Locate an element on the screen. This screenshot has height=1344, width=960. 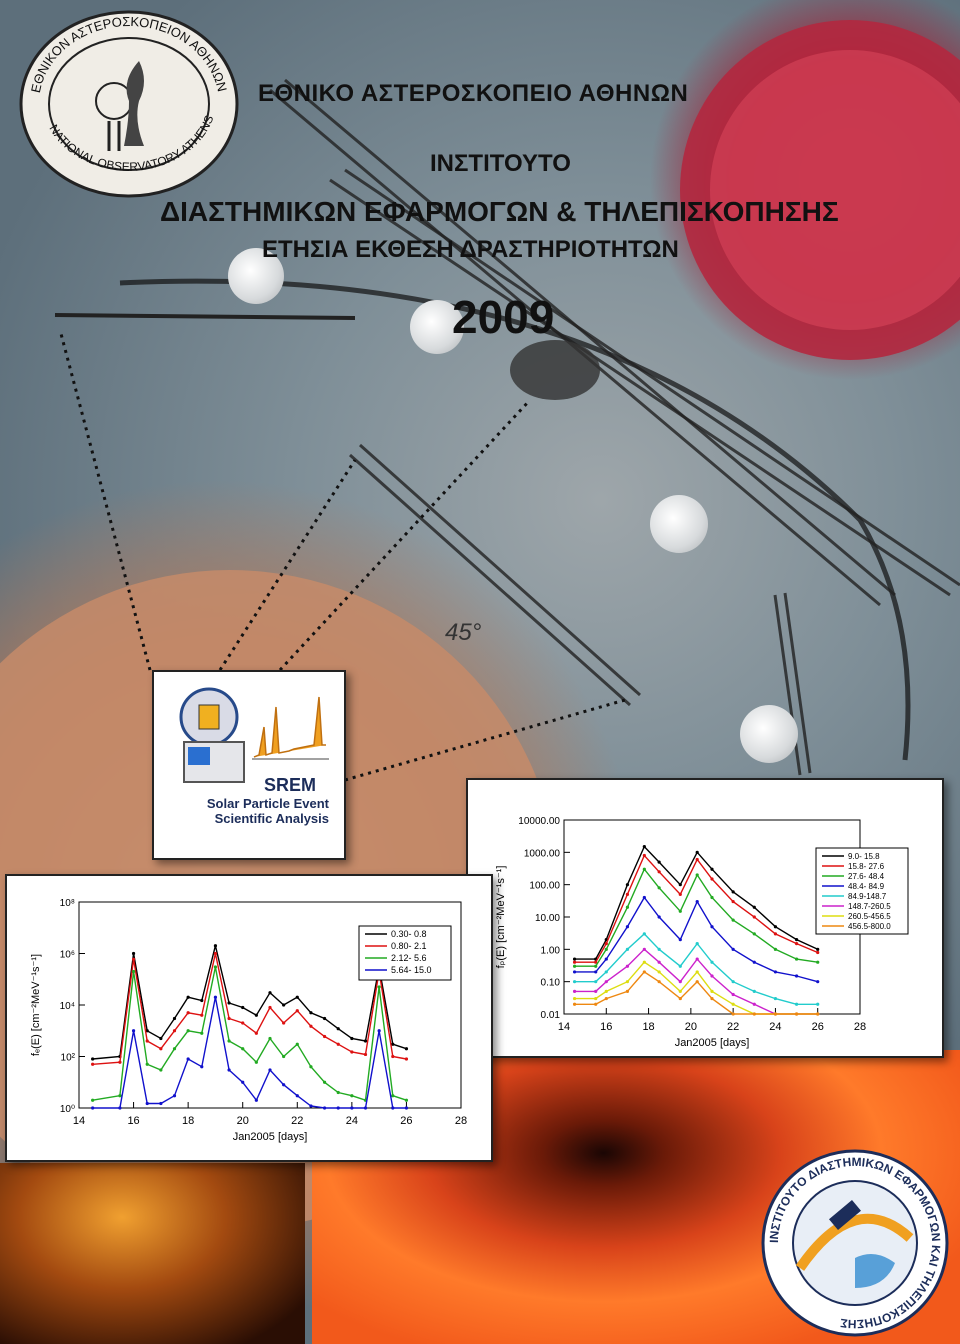
srem-logo is located at coordinates (254, 735).